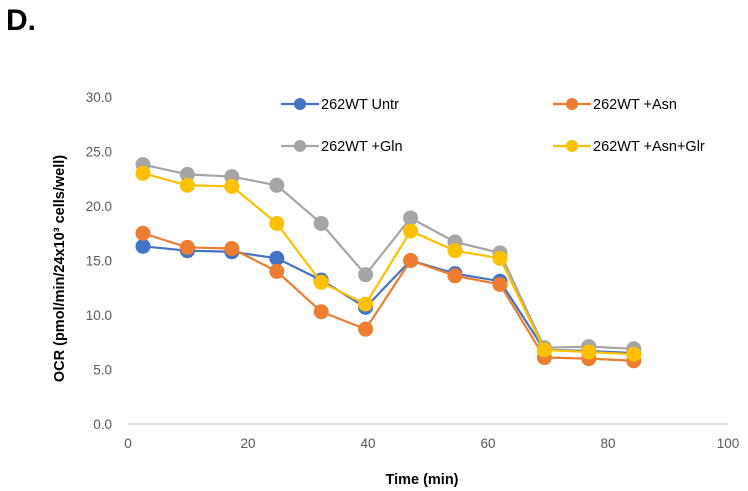 Image resolution: width=748 pixels, height=491 pixels. What do you see at coordinates (21, 20) in the screenshot?
I see `panel-label: D.` at bounding box center [21, 20].